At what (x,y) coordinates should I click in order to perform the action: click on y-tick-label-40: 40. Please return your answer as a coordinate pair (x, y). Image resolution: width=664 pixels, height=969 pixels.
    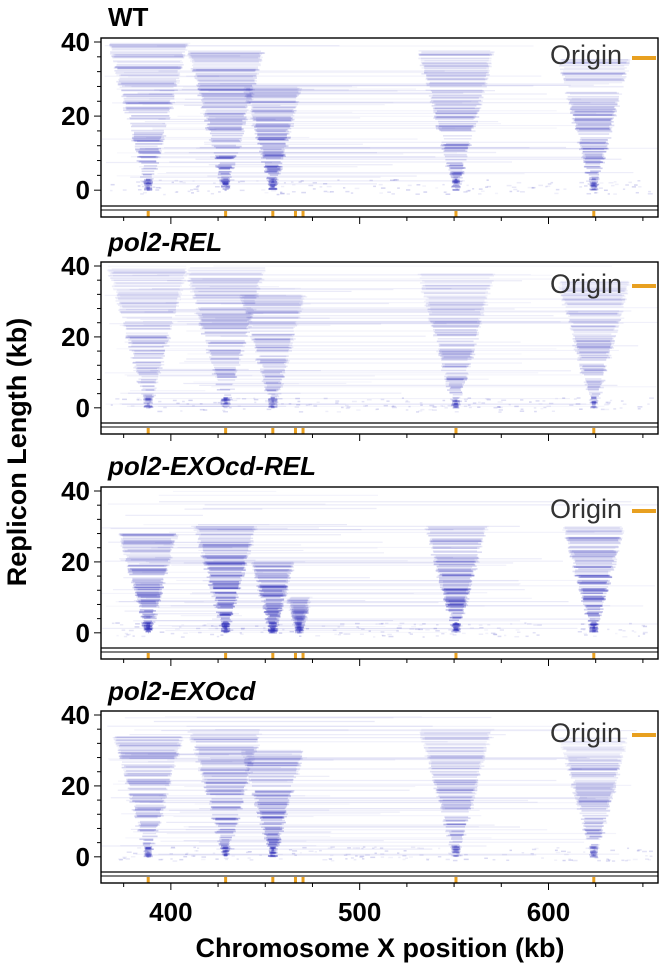
    Looking at the image, I should click on (75, 266).